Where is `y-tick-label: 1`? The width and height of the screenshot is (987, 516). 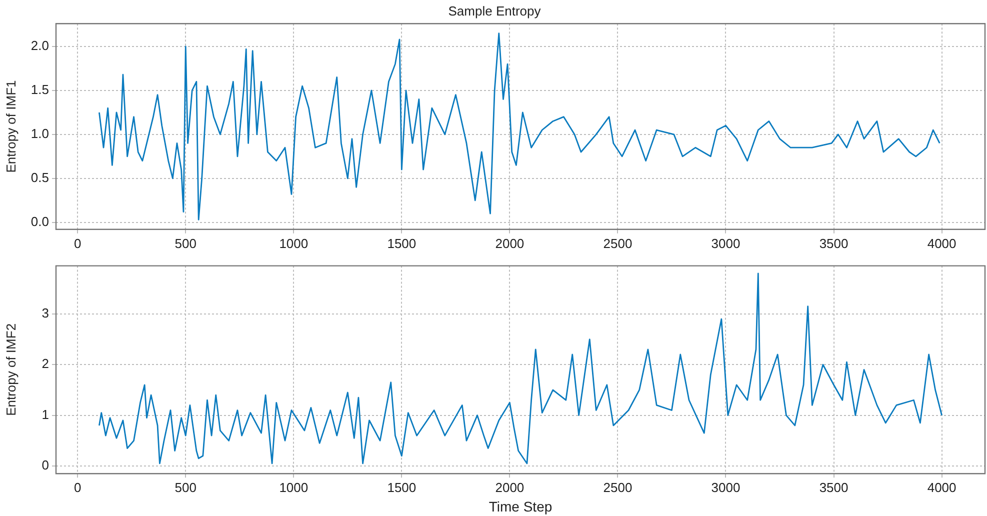 y-tick-label: 1 is located at coordinates (45, 414).